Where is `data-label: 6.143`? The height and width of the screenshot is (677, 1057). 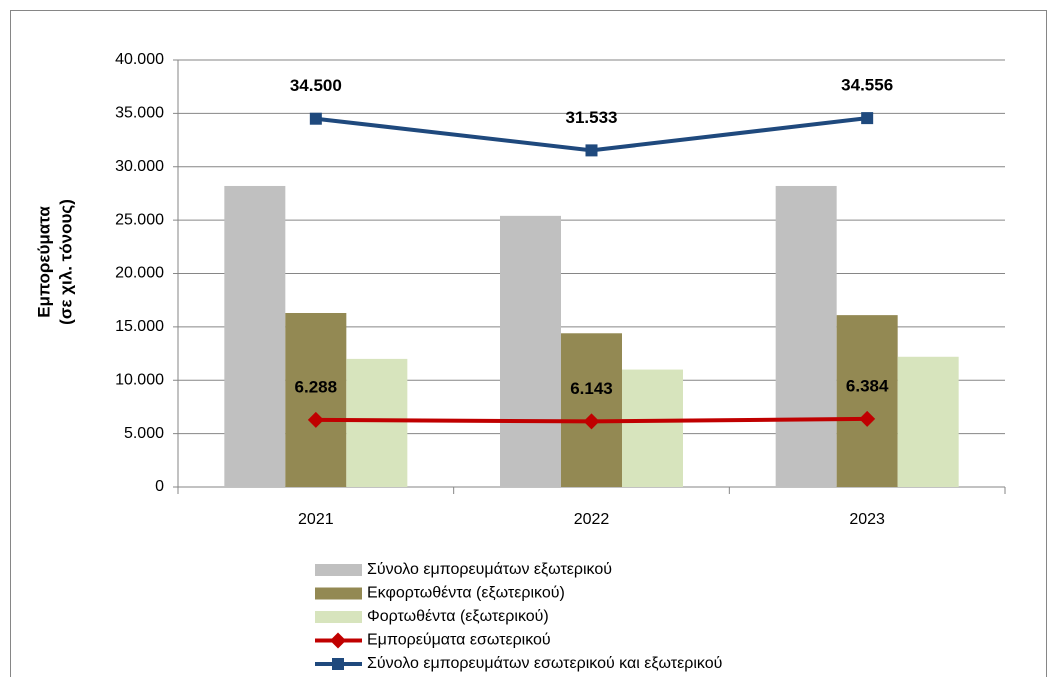
data-label: 6.143 is located at coordinates (591, 388).